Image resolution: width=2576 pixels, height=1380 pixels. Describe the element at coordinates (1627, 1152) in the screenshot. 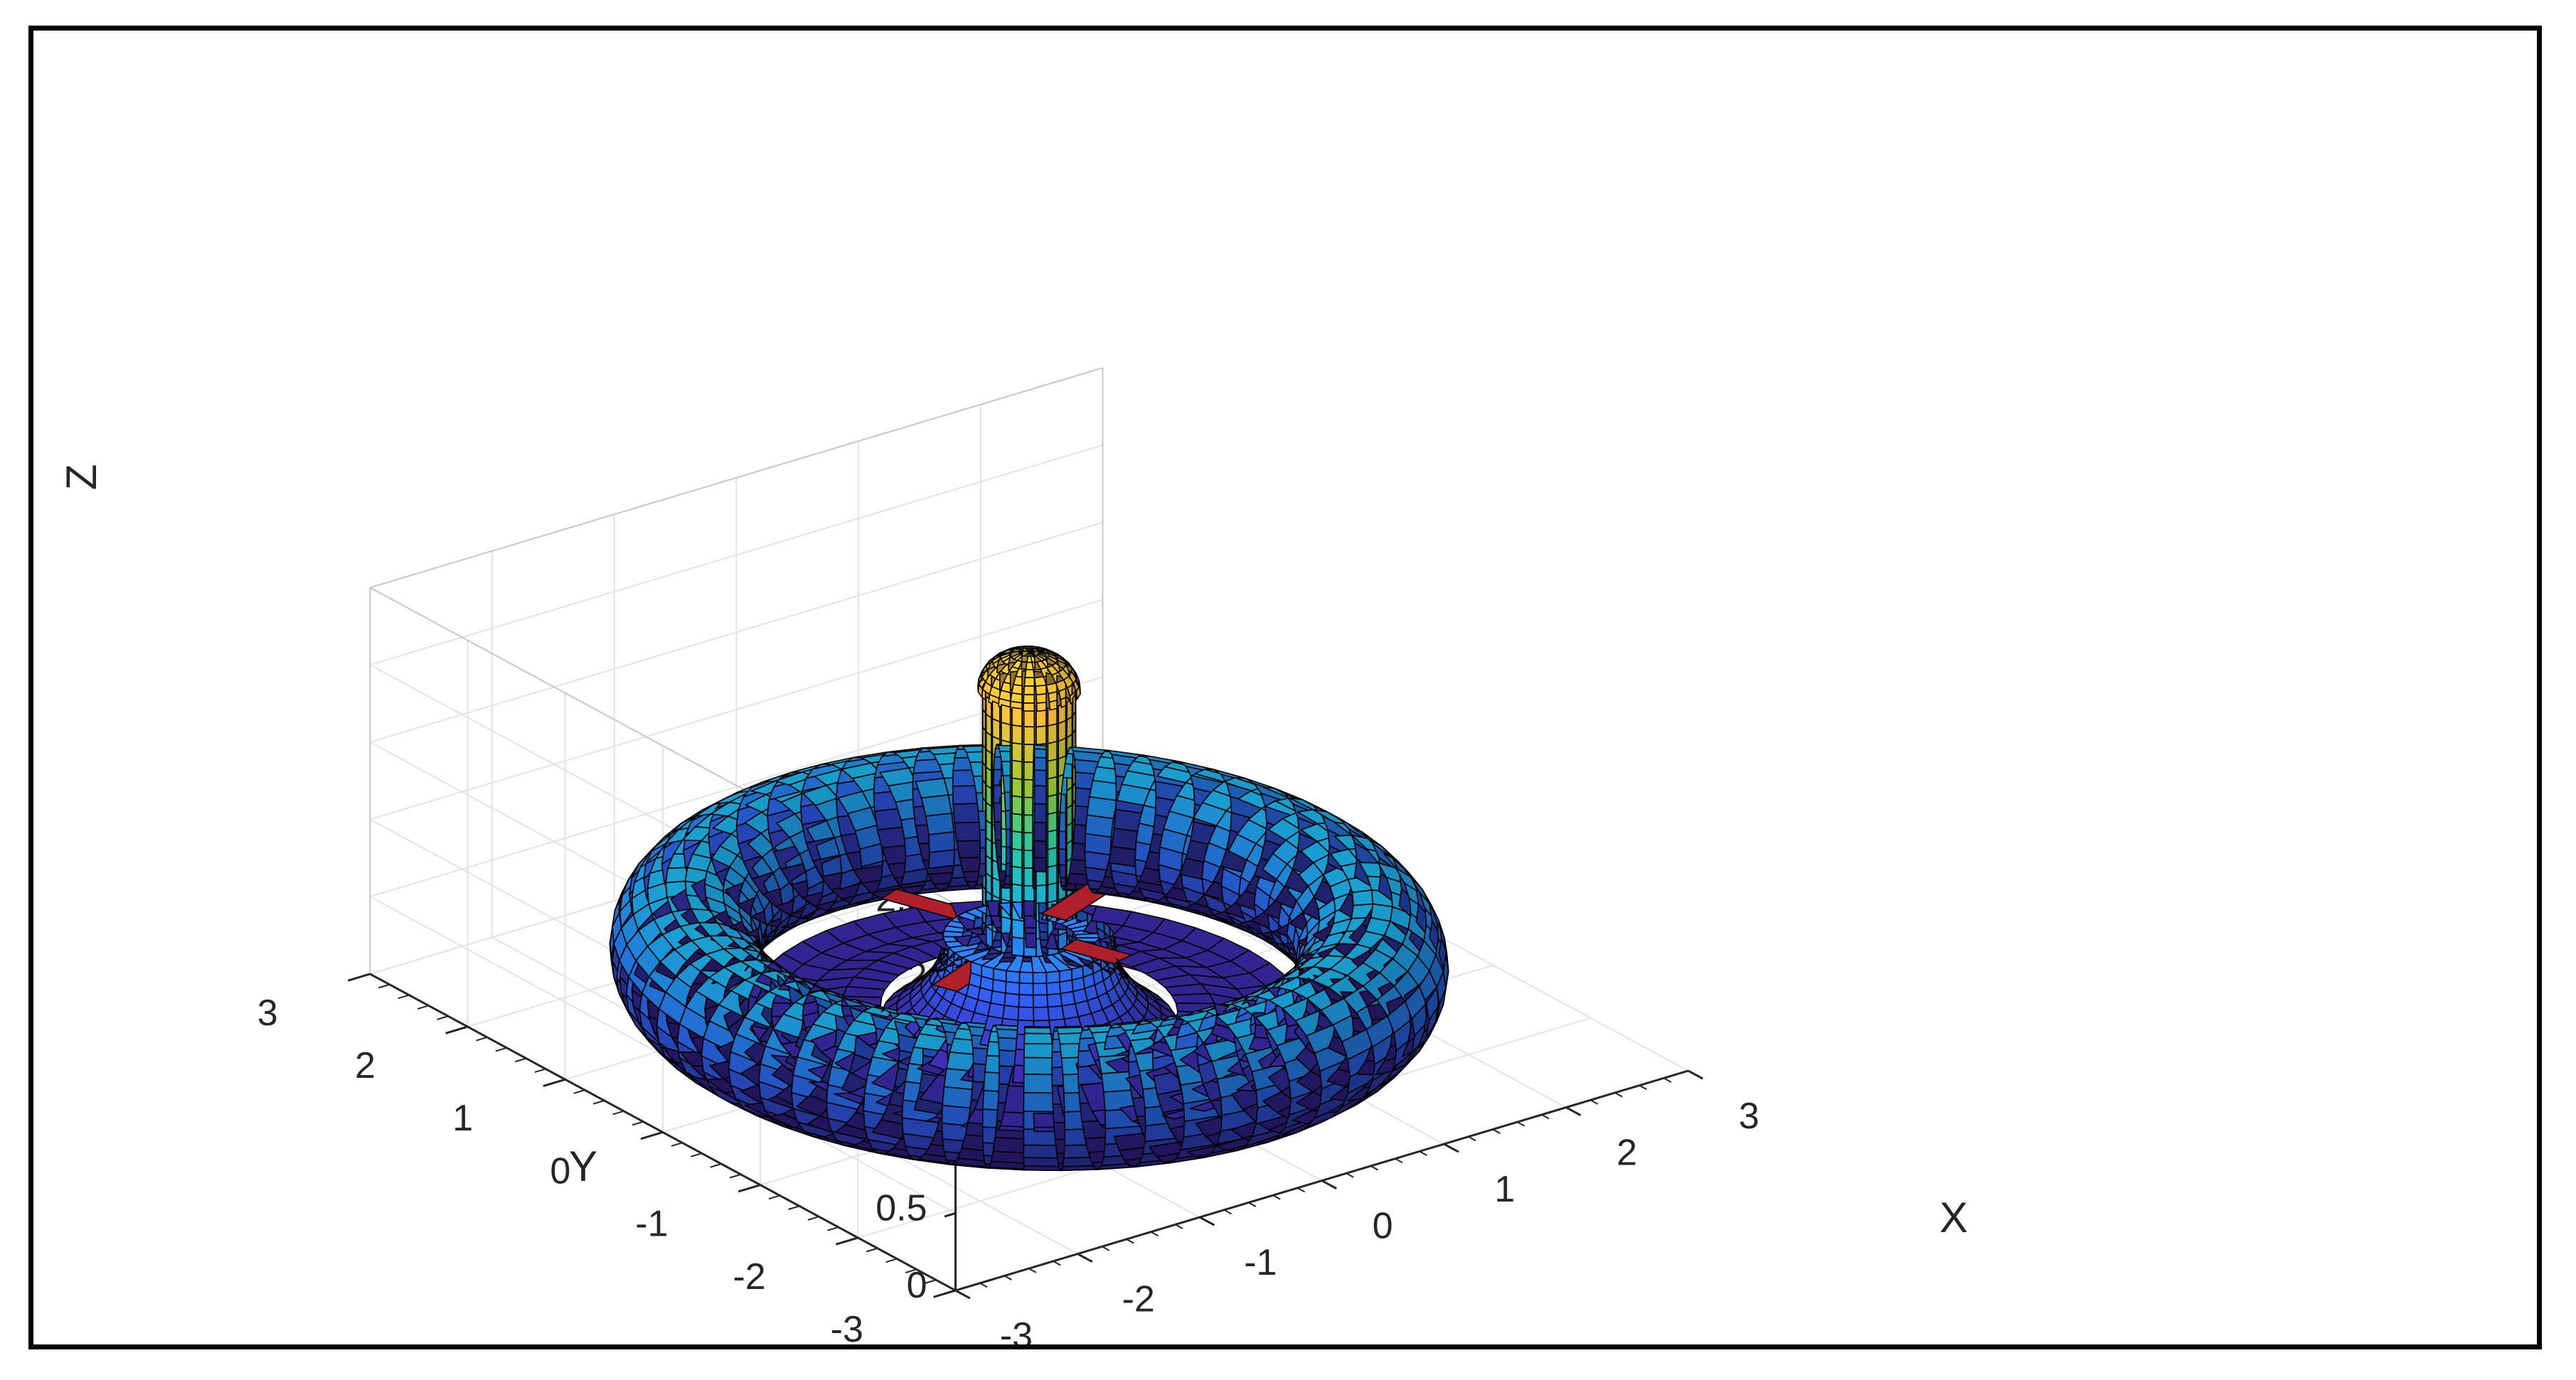

I see `x-tick-label: 2` at that location.